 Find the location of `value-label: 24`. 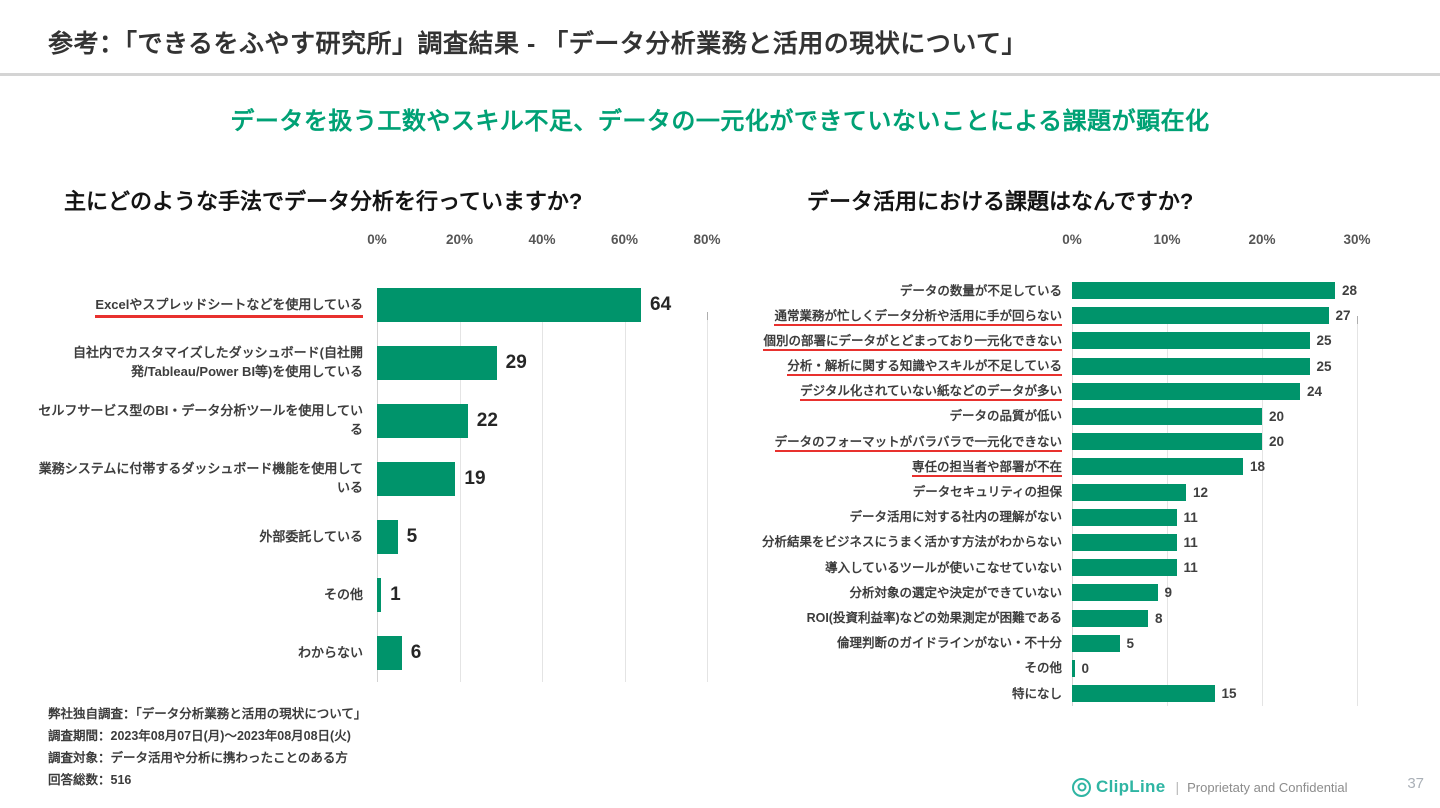

value-label: 24 is located at coordinates (1315, 391).